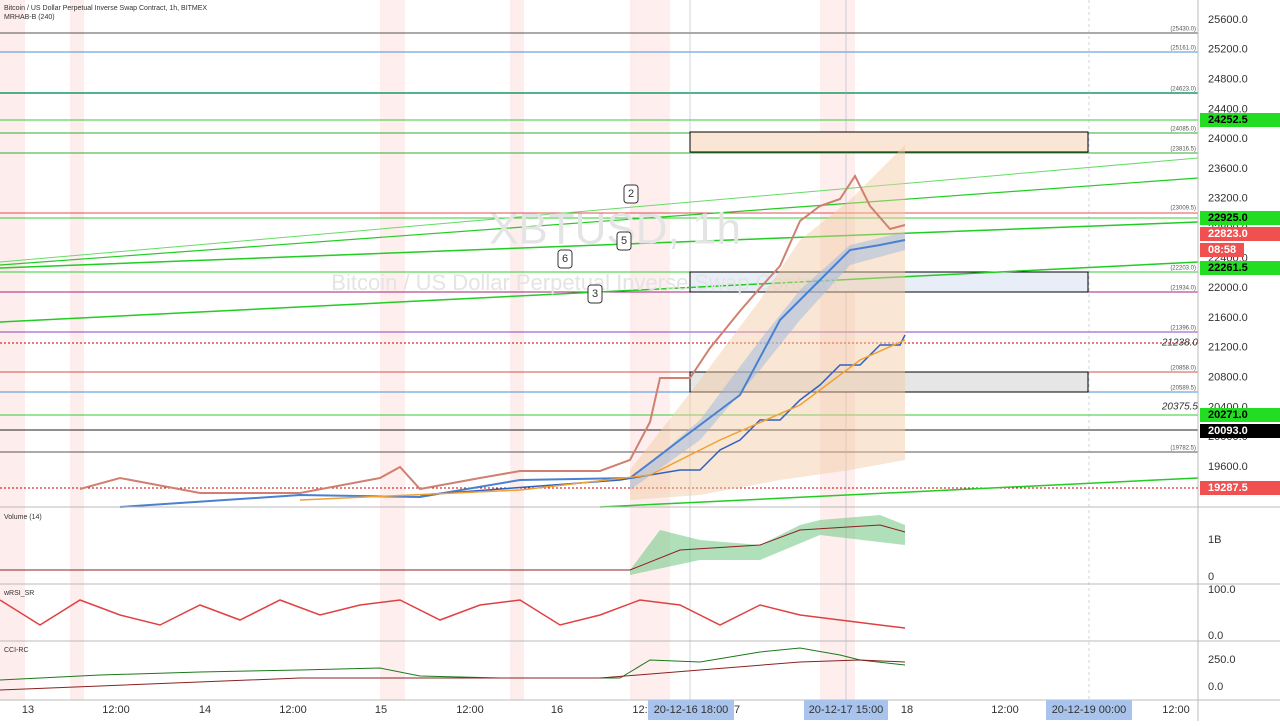 The width and height of the screenshot is (1280, 726). I want to click on pane-axis-label: 250.0, so click(1222, 660).